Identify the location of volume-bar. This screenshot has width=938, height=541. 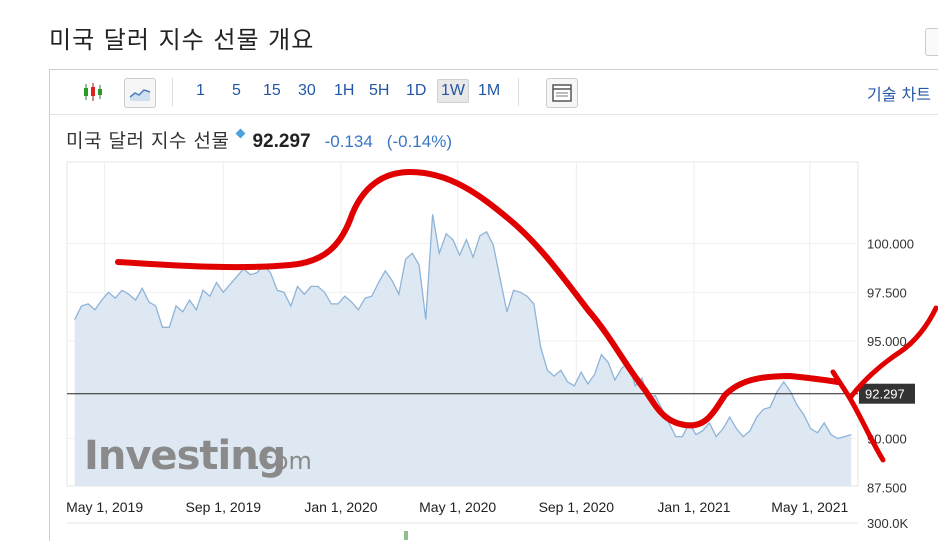
(406, 535).